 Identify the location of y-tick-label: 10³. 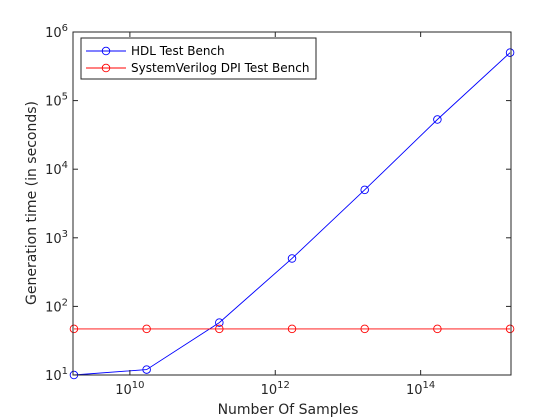
(56, 238).